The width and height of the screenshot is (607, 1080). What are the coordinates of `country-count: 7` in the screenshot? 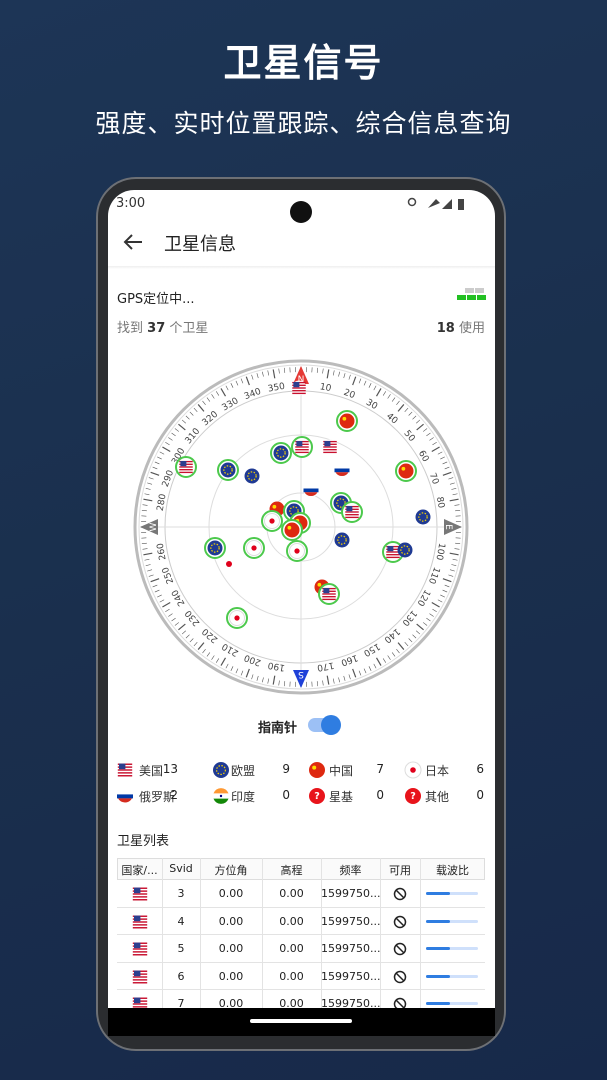 It's located at (380, 769).